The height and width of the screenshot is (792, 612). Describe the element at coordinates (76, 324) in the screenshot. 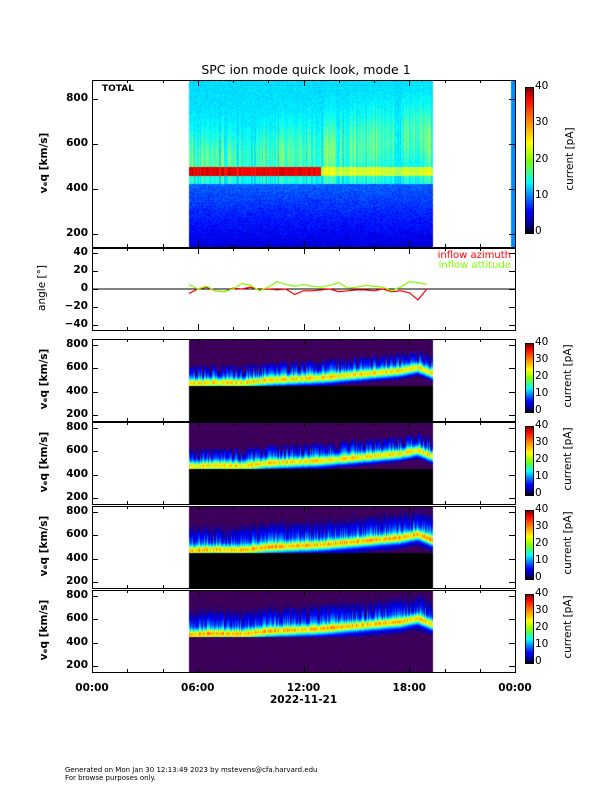

I see `angle-axis-tick-label: −40` at that location.